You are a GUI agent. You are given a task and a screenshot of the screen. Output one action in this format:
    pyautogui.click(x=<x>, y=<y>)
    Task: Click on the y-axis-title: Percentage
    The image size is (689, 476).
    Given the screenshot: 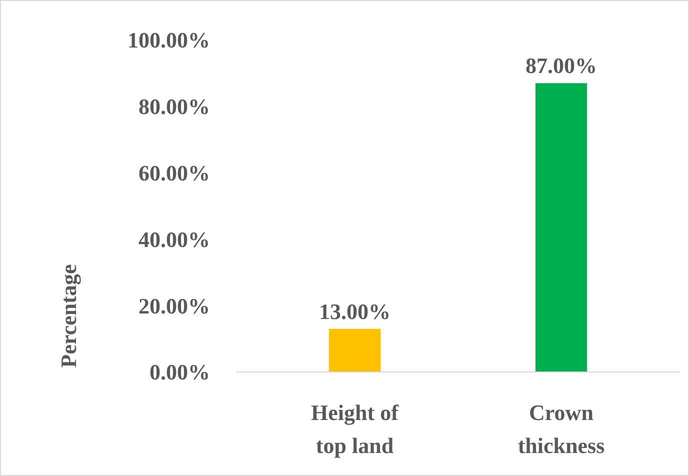 What is the action you would take?
    pyautogui.click(x=68, y=316)
    